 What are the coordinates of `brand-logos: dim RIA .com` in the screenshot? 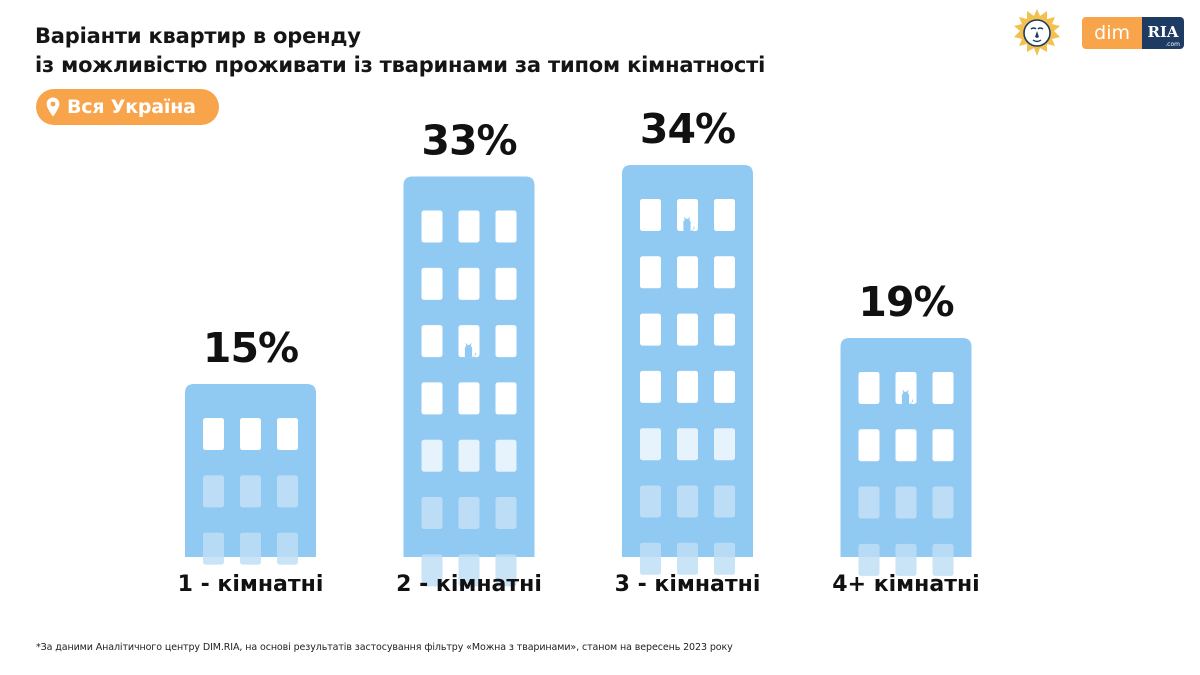 It's located at (1098, 33).